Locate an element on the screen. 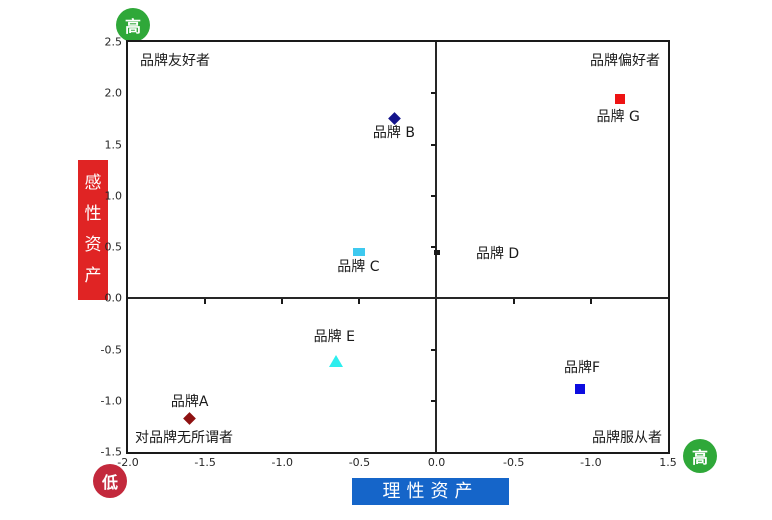 Image resolution: width=772 pixels, height=520 pixels. y-tick-label: -1.5 is located at coordinates (111, 452).